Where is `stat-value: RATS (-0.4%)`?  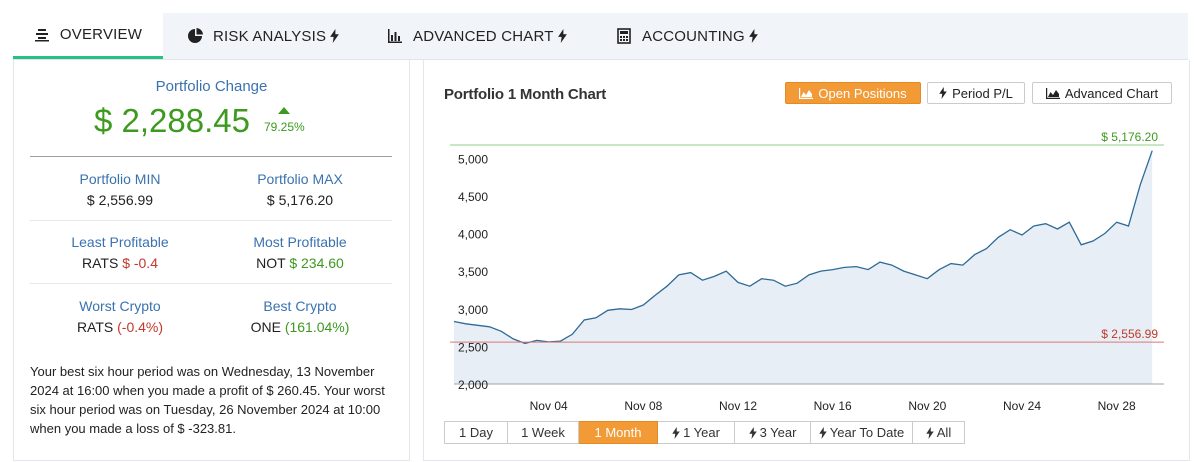 stat-value: RATS (-0.4%) is located at coordinates (120, 327).